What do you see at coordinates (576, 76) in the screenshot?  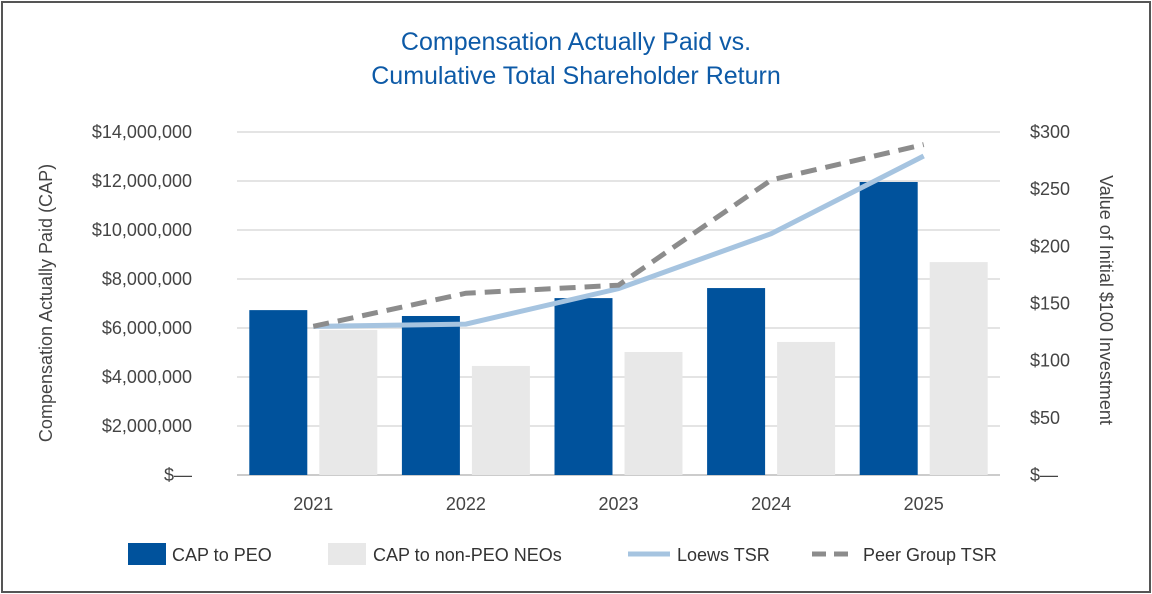 I see `chart-title-line-2: Cumulative Total Shareholder Return` at bounding box center [576, 76].